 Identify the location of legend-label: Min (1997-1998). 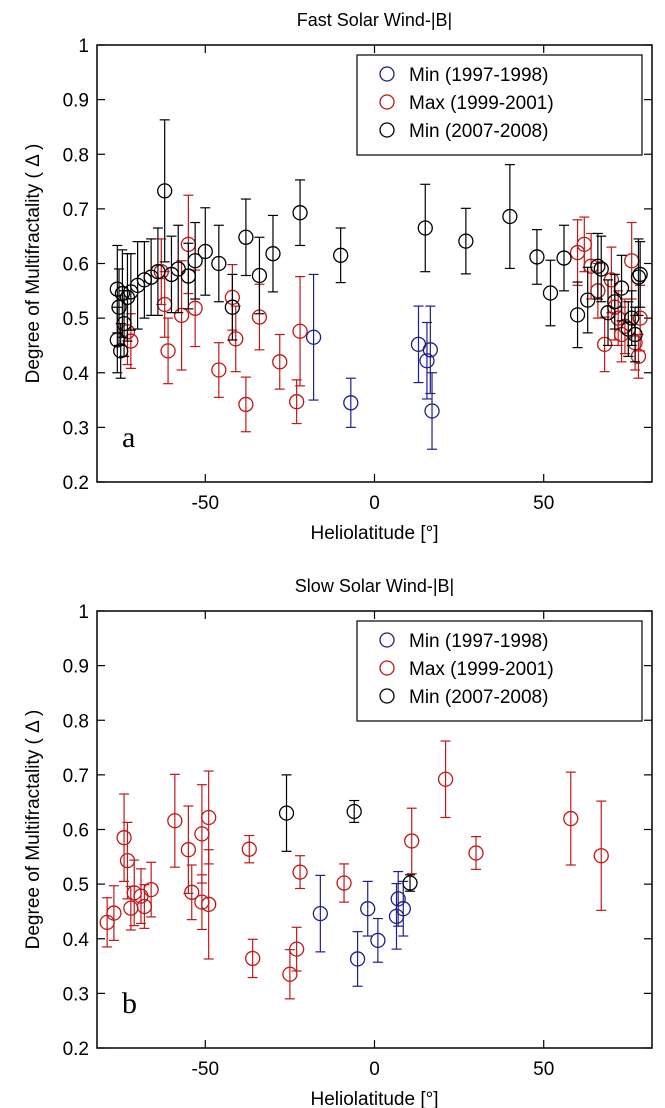
(478, 641).